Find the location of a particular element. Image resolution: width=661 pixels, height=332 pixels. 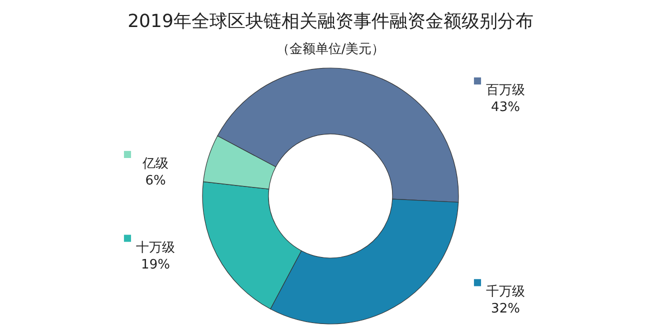

legend-label: 十万级 is located at coordinates (155, 248).